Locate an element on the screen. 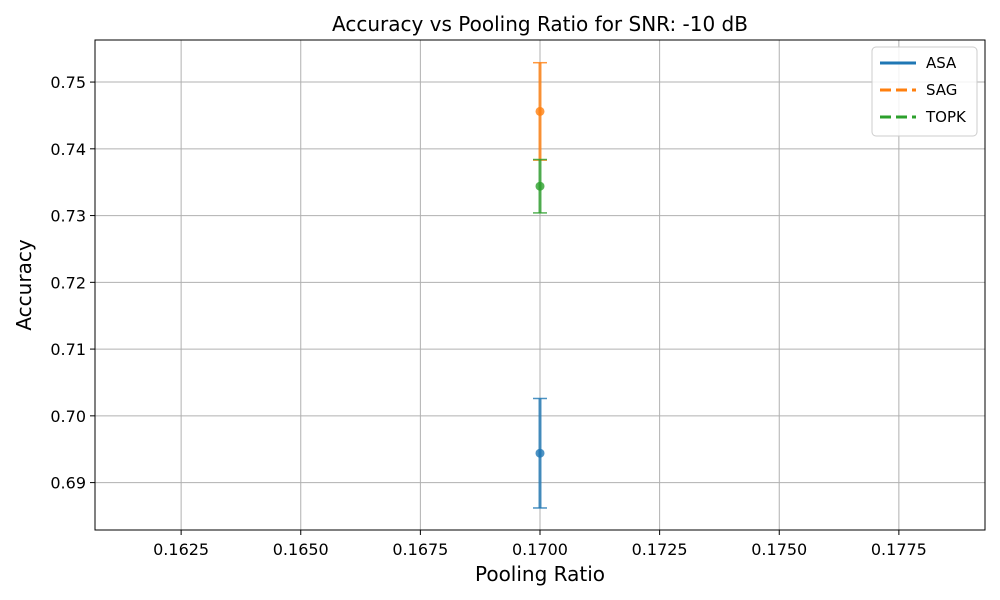 Image resolution: width=1000 pixels, height=600 pixels. y-tick-label: 0.73 is located at coordinates (68, 216).